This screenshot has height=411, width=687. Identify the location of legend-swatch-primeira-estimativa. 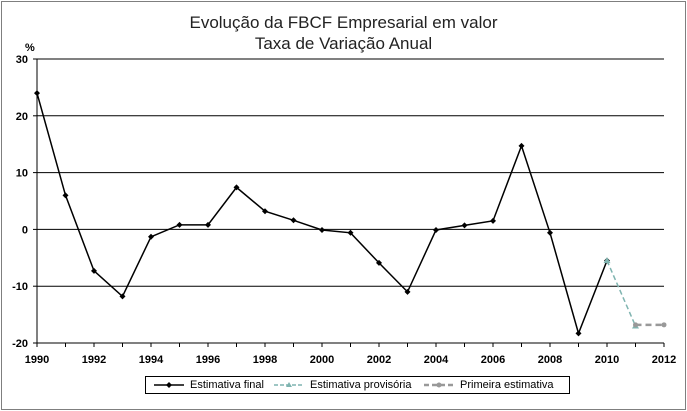
(439, 385).